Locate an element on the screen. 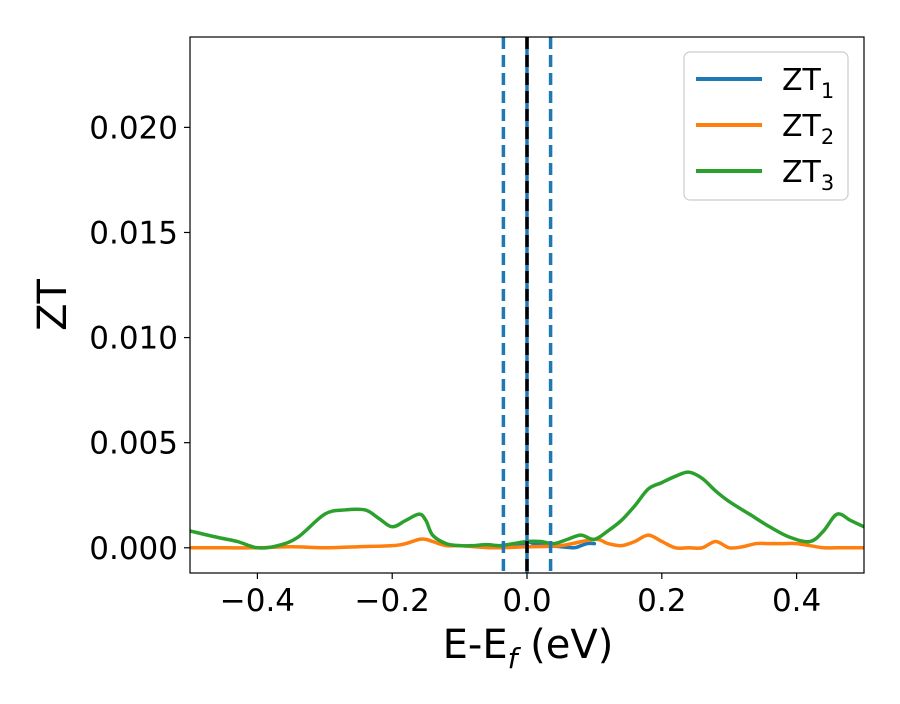  x-axis-label-unit: (eV) is located at coordinates (565, 645).